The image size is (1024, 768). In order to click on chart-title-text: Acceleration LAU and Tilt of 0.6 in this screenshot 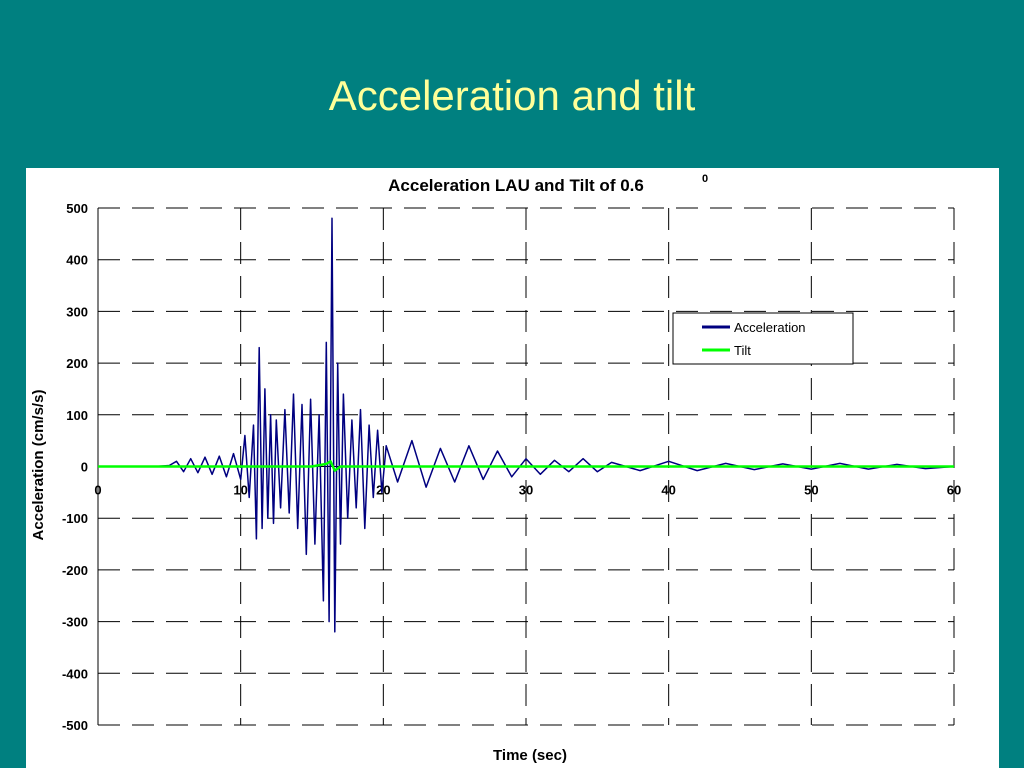, I will do `click(516, 185)`.